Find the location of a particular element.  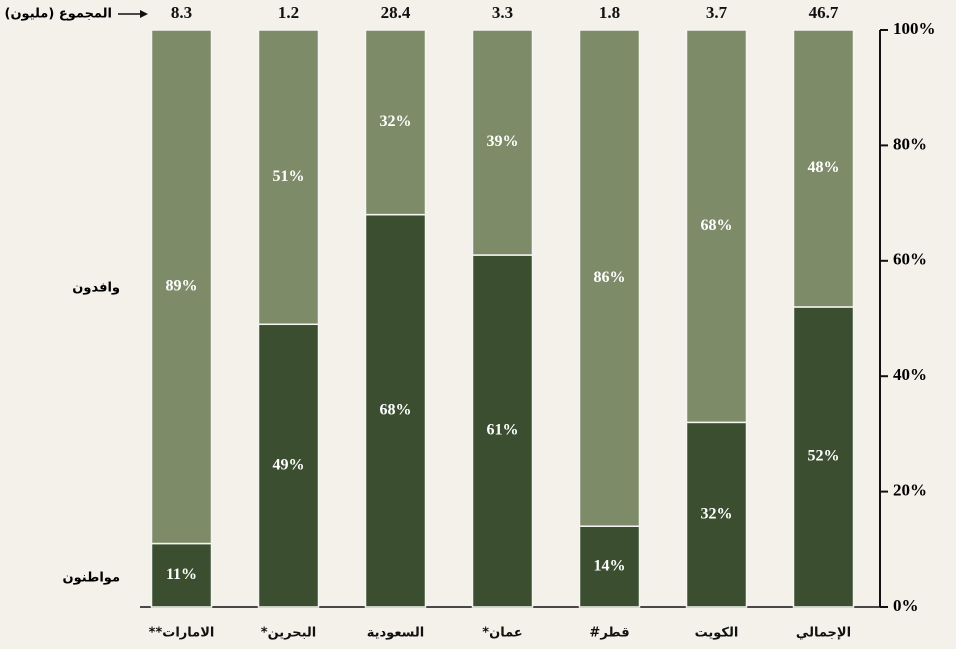

value-label: 49% is located at coordinates (289, 464).